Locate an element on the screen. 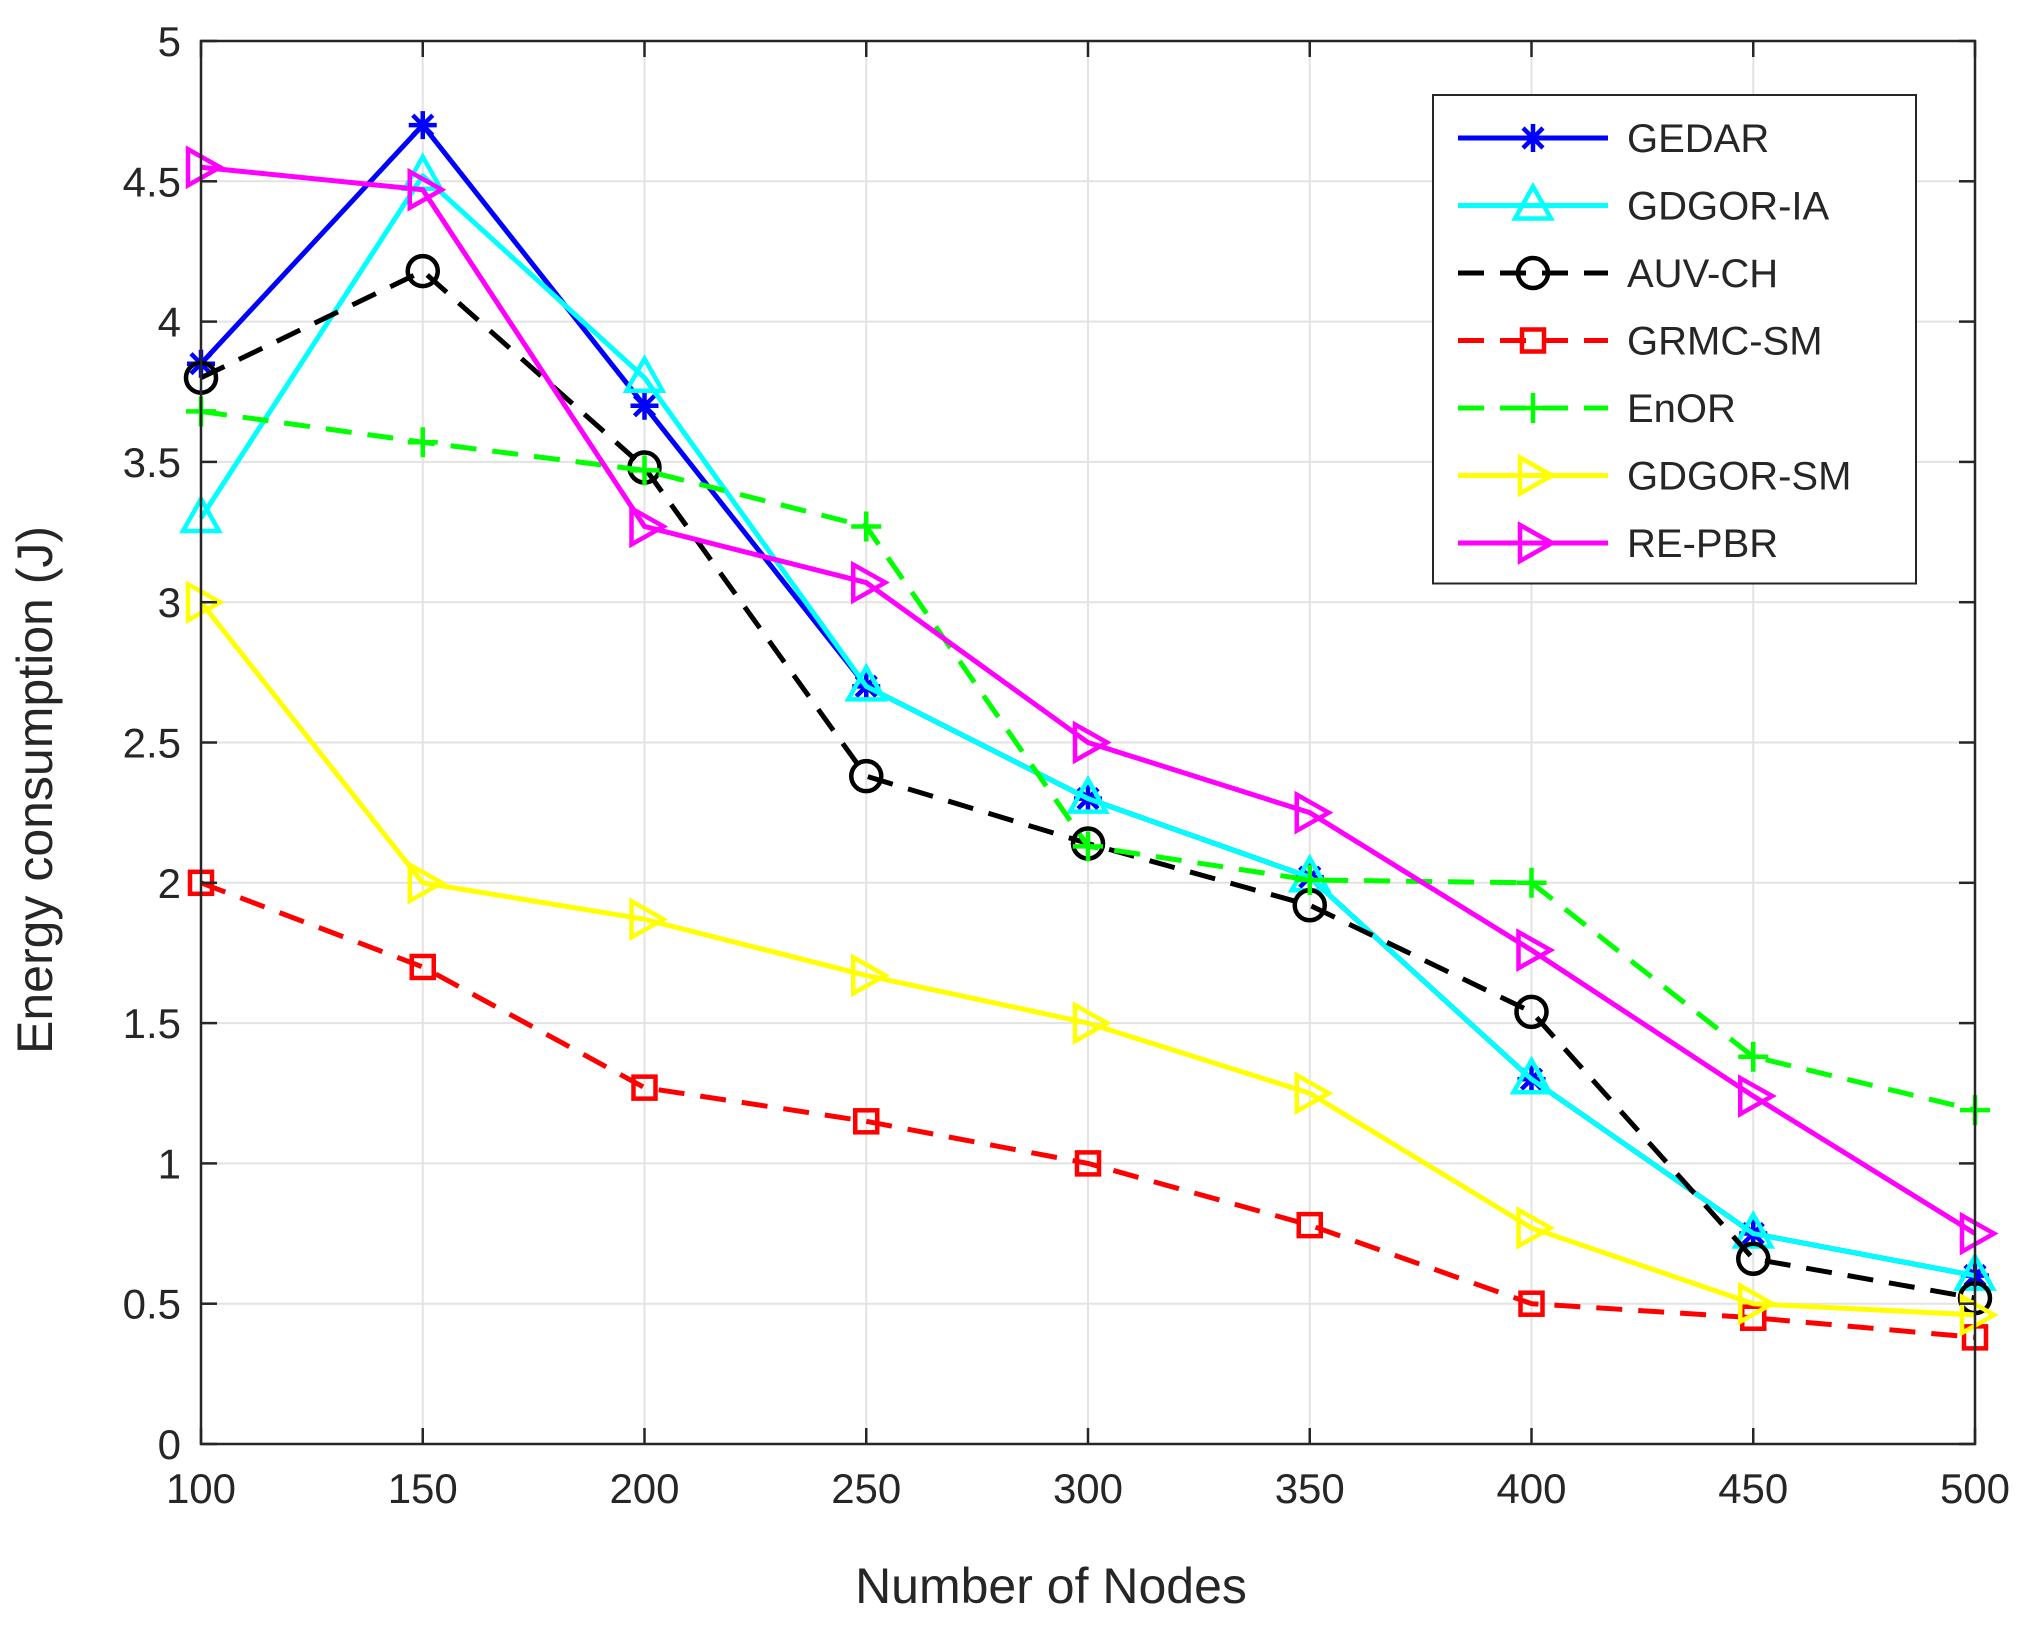 The image size is (2031, 1632). x-tick-labels: 100 150 200 250 300 350 400 450 500 is located at coordinates (1088, 1488).